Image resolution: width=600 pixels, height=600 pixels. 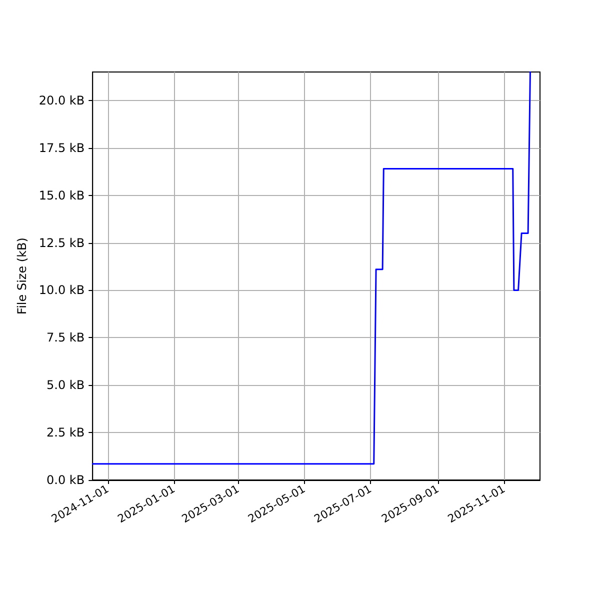 What do you see at coordinates (61, 195) in the screenshot?
I see `y-tick-label: 15.0 kB` at bounding box center [61, 195].